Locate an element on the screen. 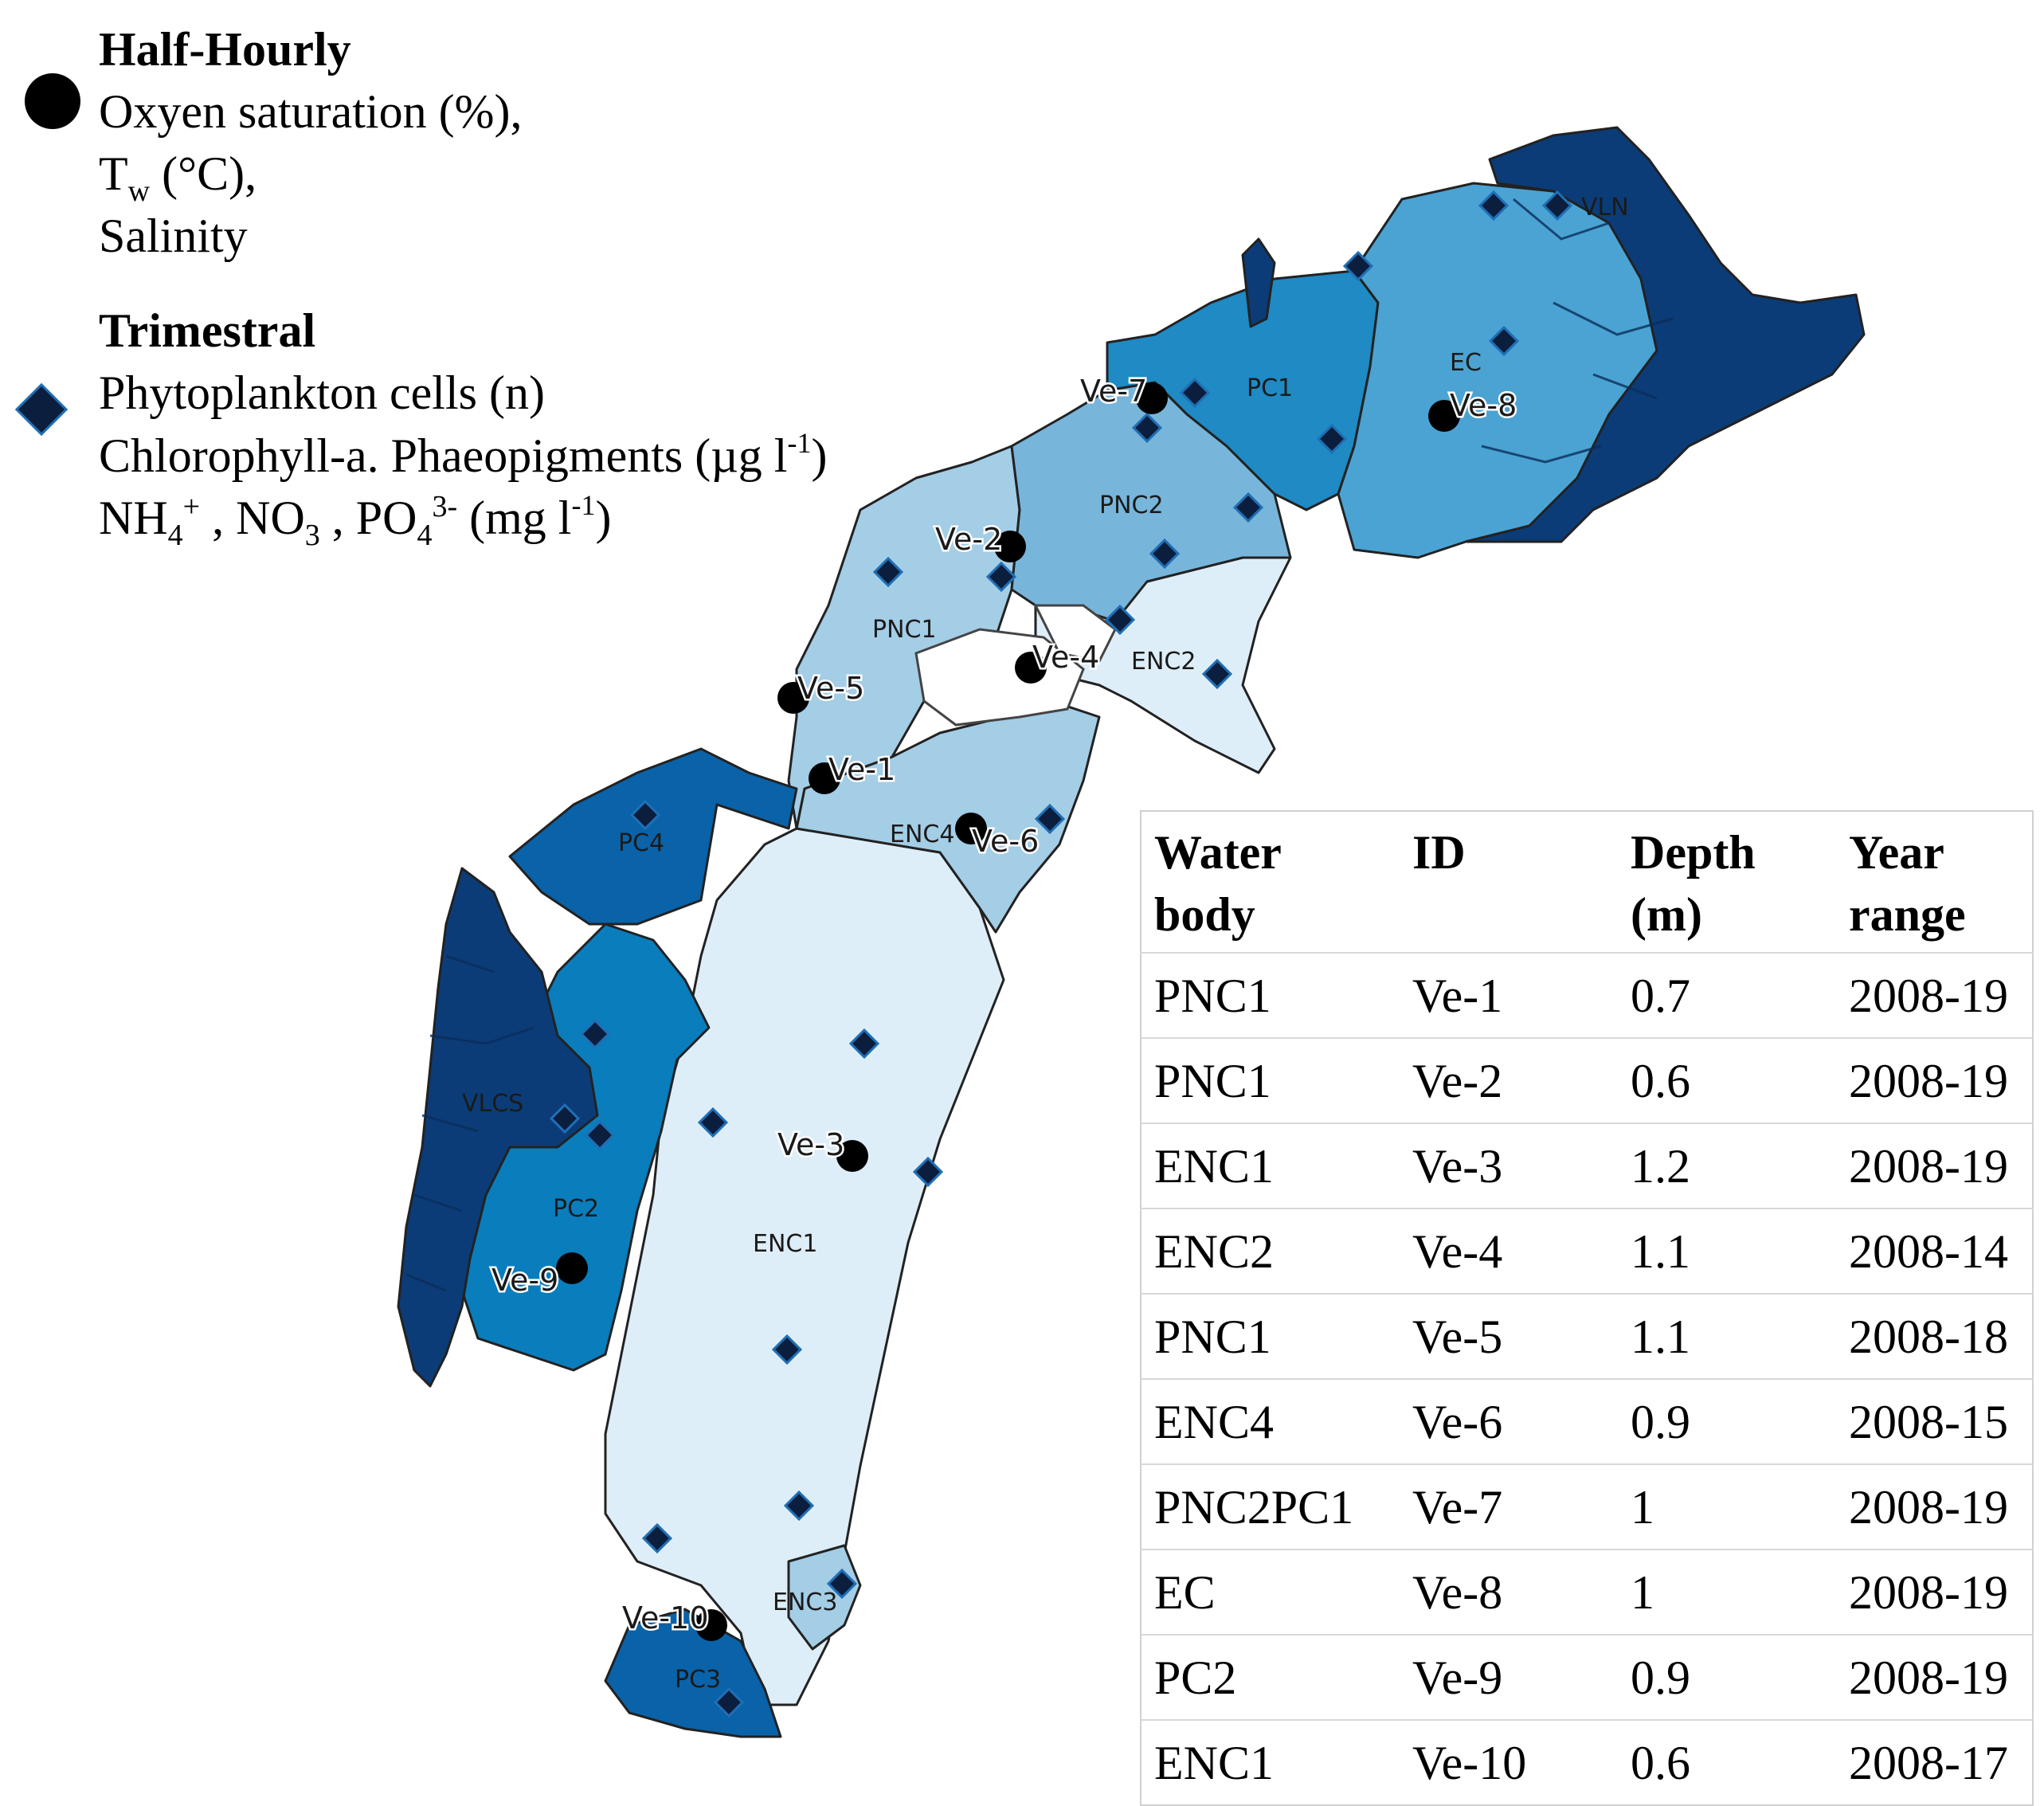 This screenshot has height=1806, width=2044. cell-year-range: 2008-15 is located at coordinates (1934, 1421).